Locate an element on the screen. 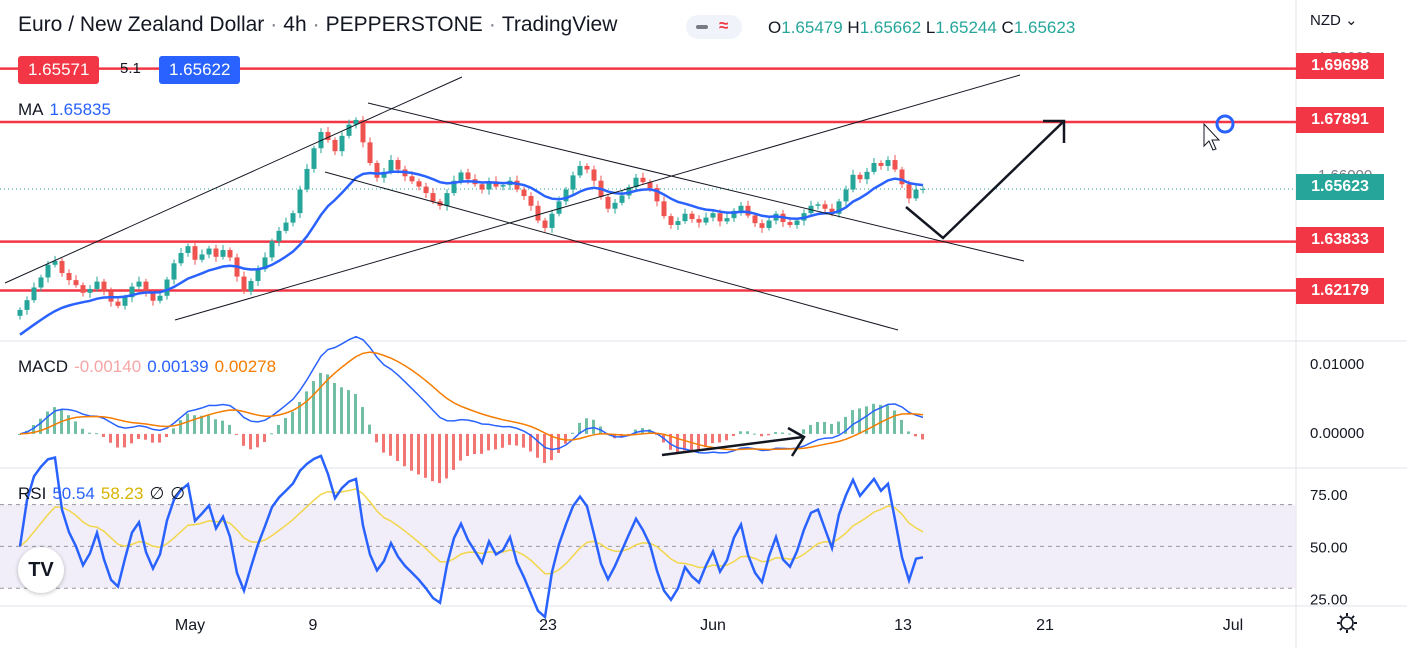  visibility-toggle: ≈ is located at coordinates (714, 27).